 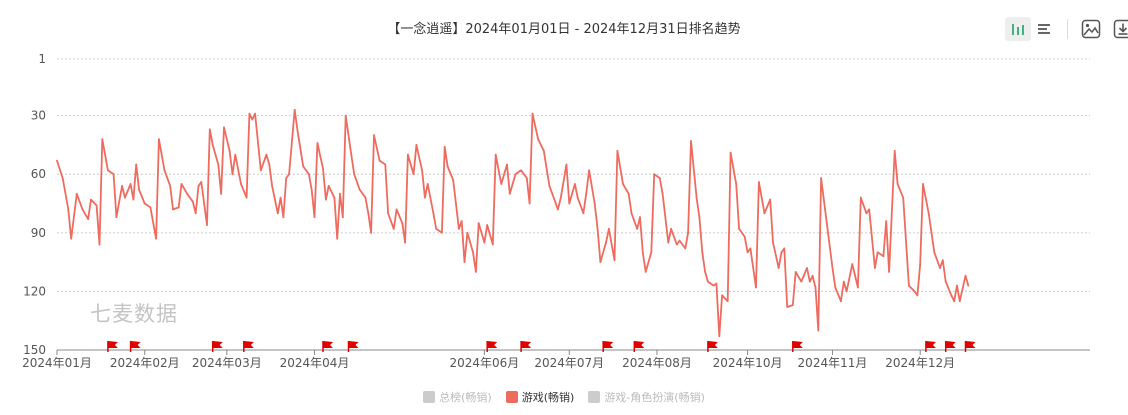 I want to click on x-tick-label: 2024年07月, so click(x=569, y=363).